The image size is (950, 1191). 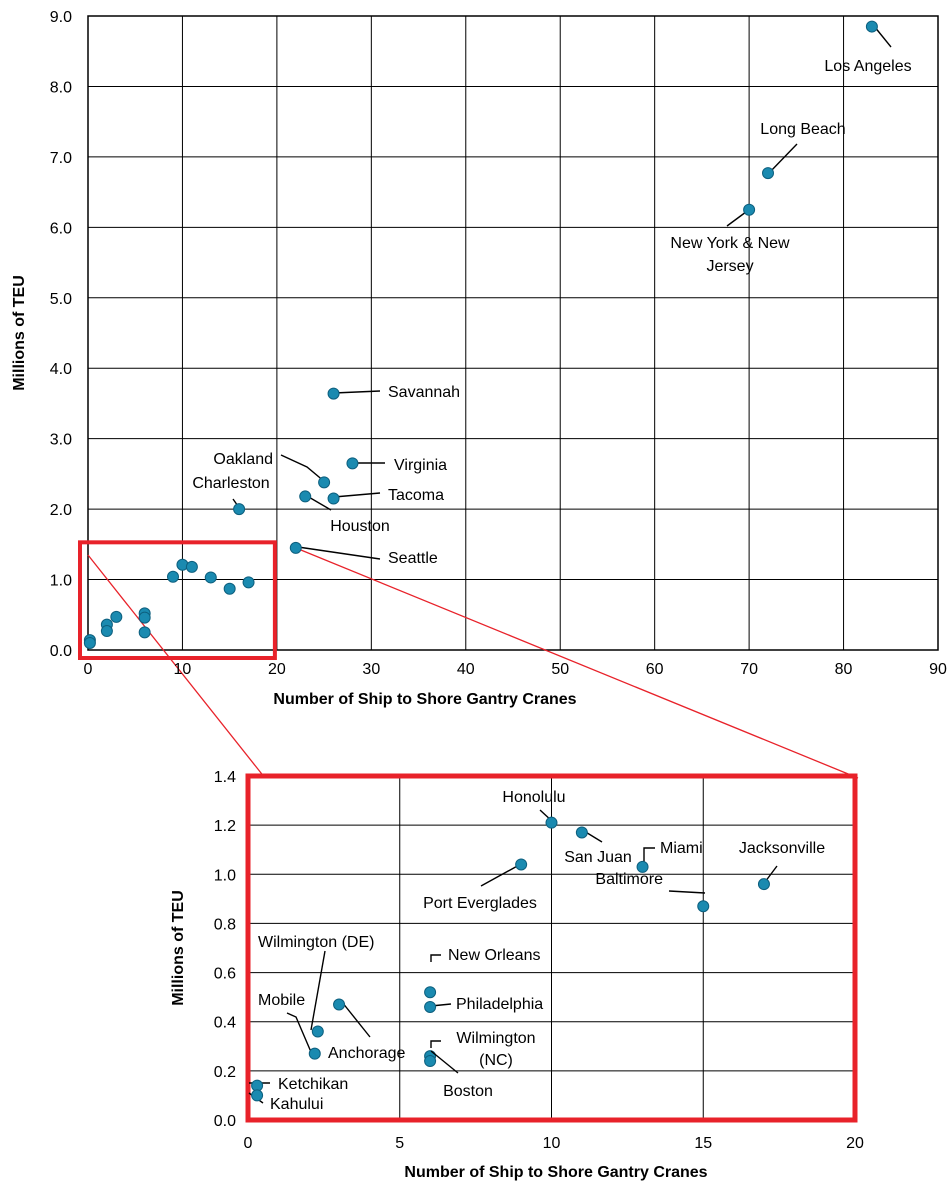 What do you see at coordinates (225, 974) in the screenshot?
I see `y-tick-label: 0.6` at bounding box center [225, 974].